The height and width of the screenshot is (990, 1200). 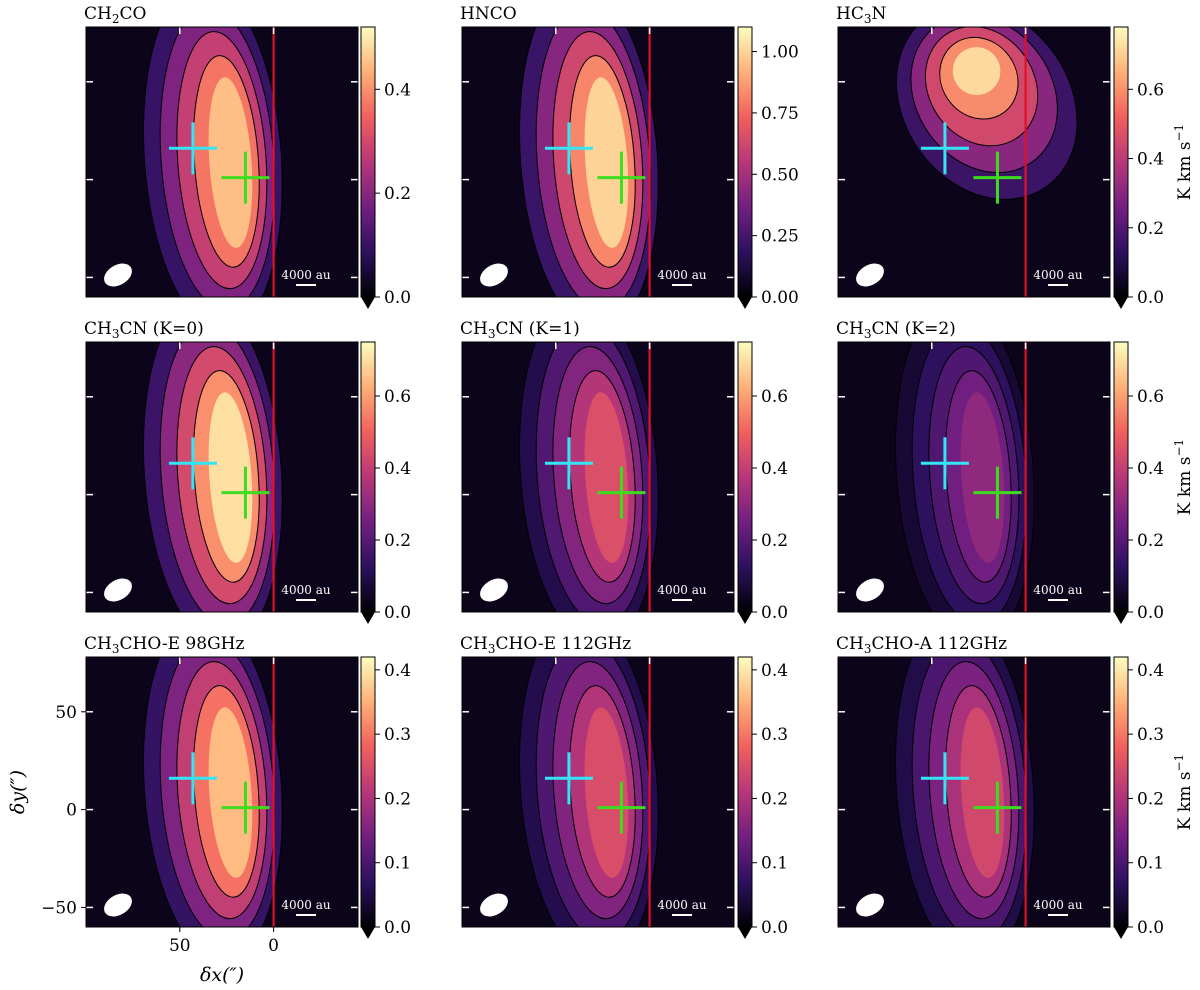 I want to click on panel-title: CH3CHO-A 112GHz, so click(x=921, y=645).